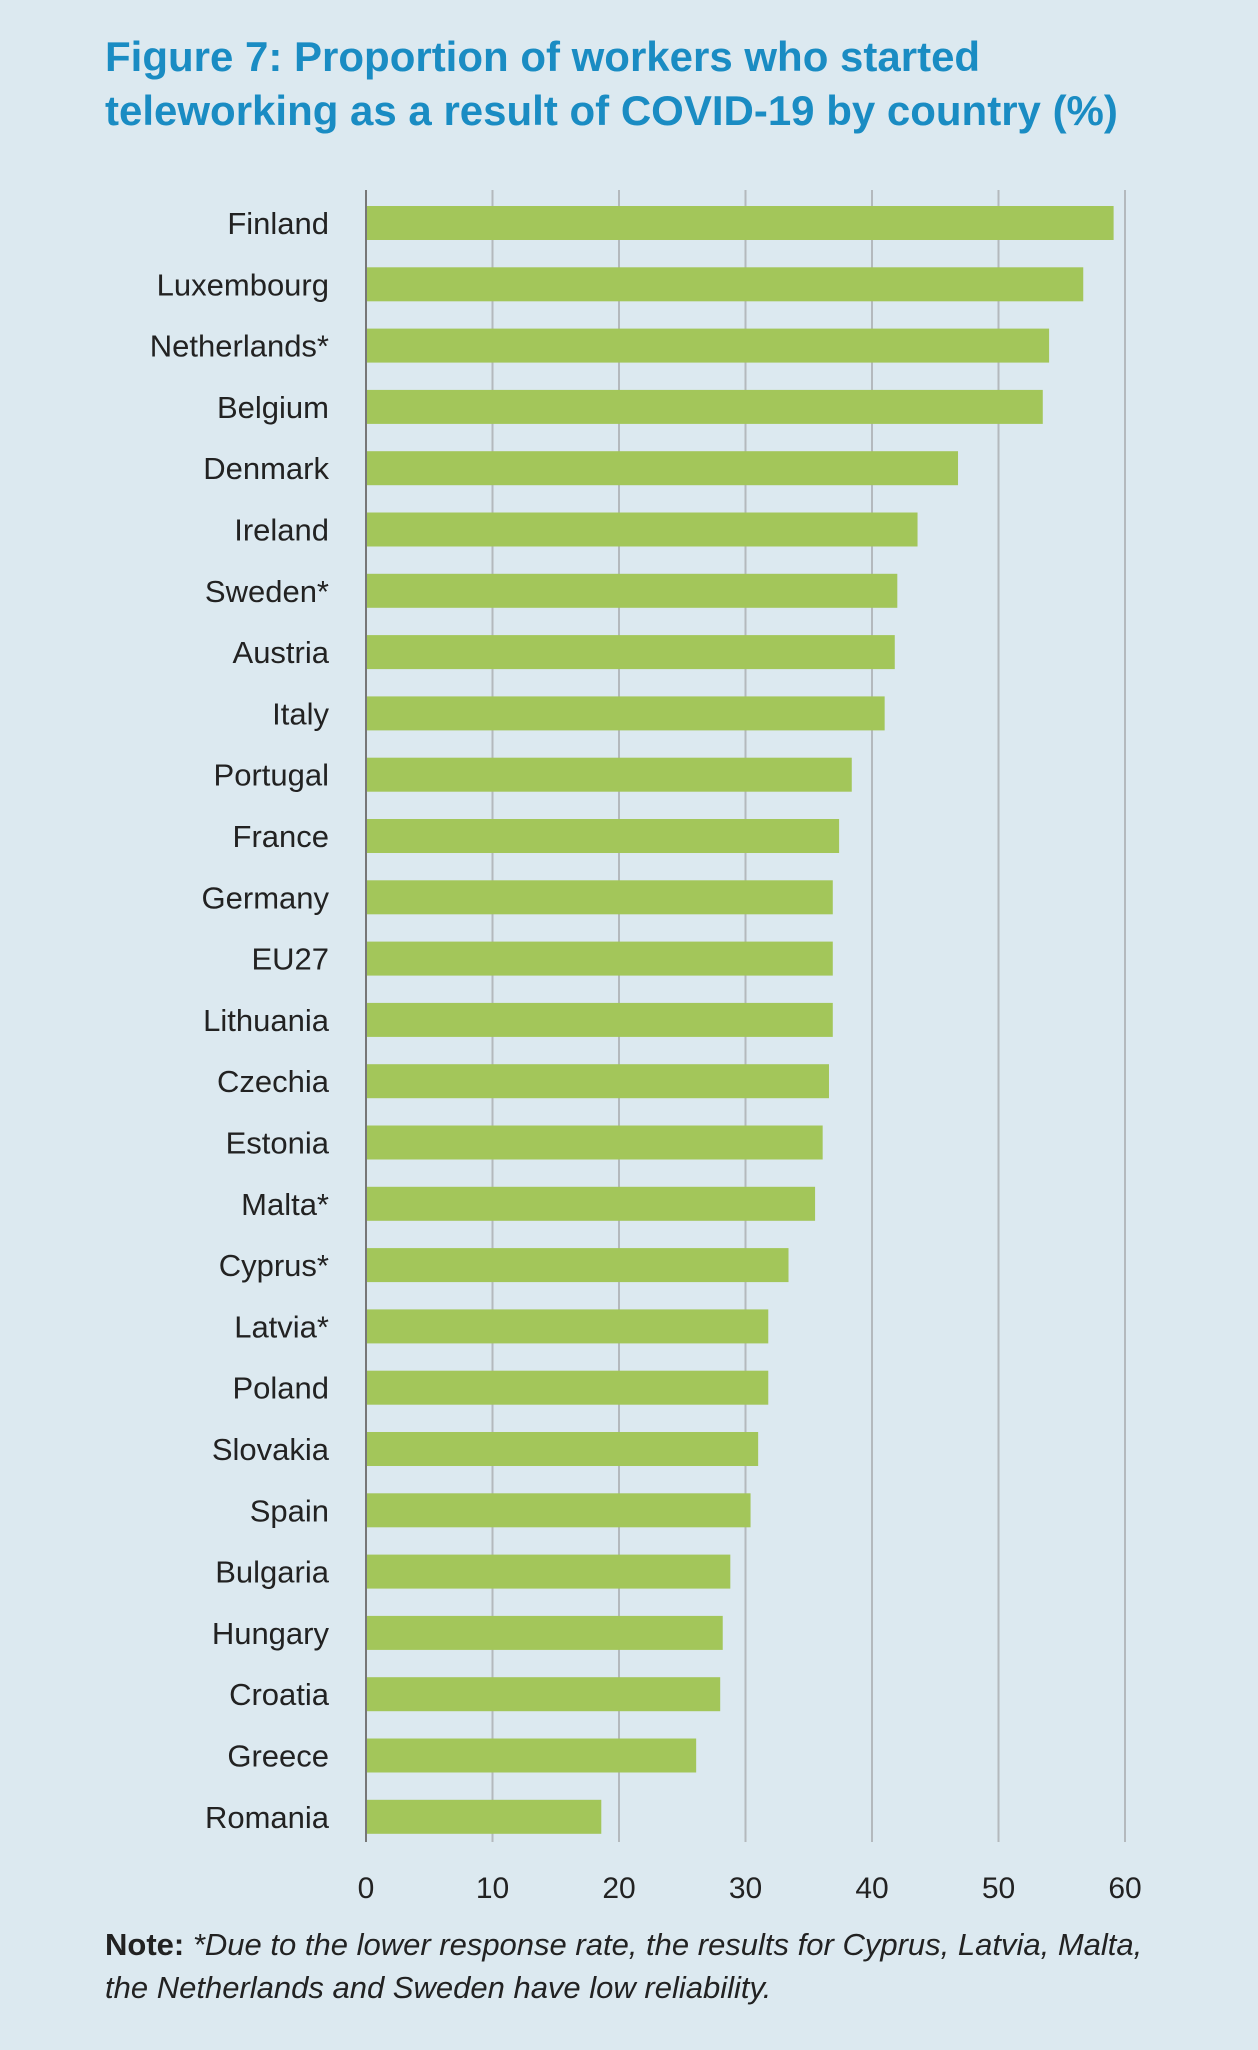  What do you see at coordinates (274, 1265) in the screenshot?
I see `category-label: Cyprus*` at bounding box center [274, 1265].